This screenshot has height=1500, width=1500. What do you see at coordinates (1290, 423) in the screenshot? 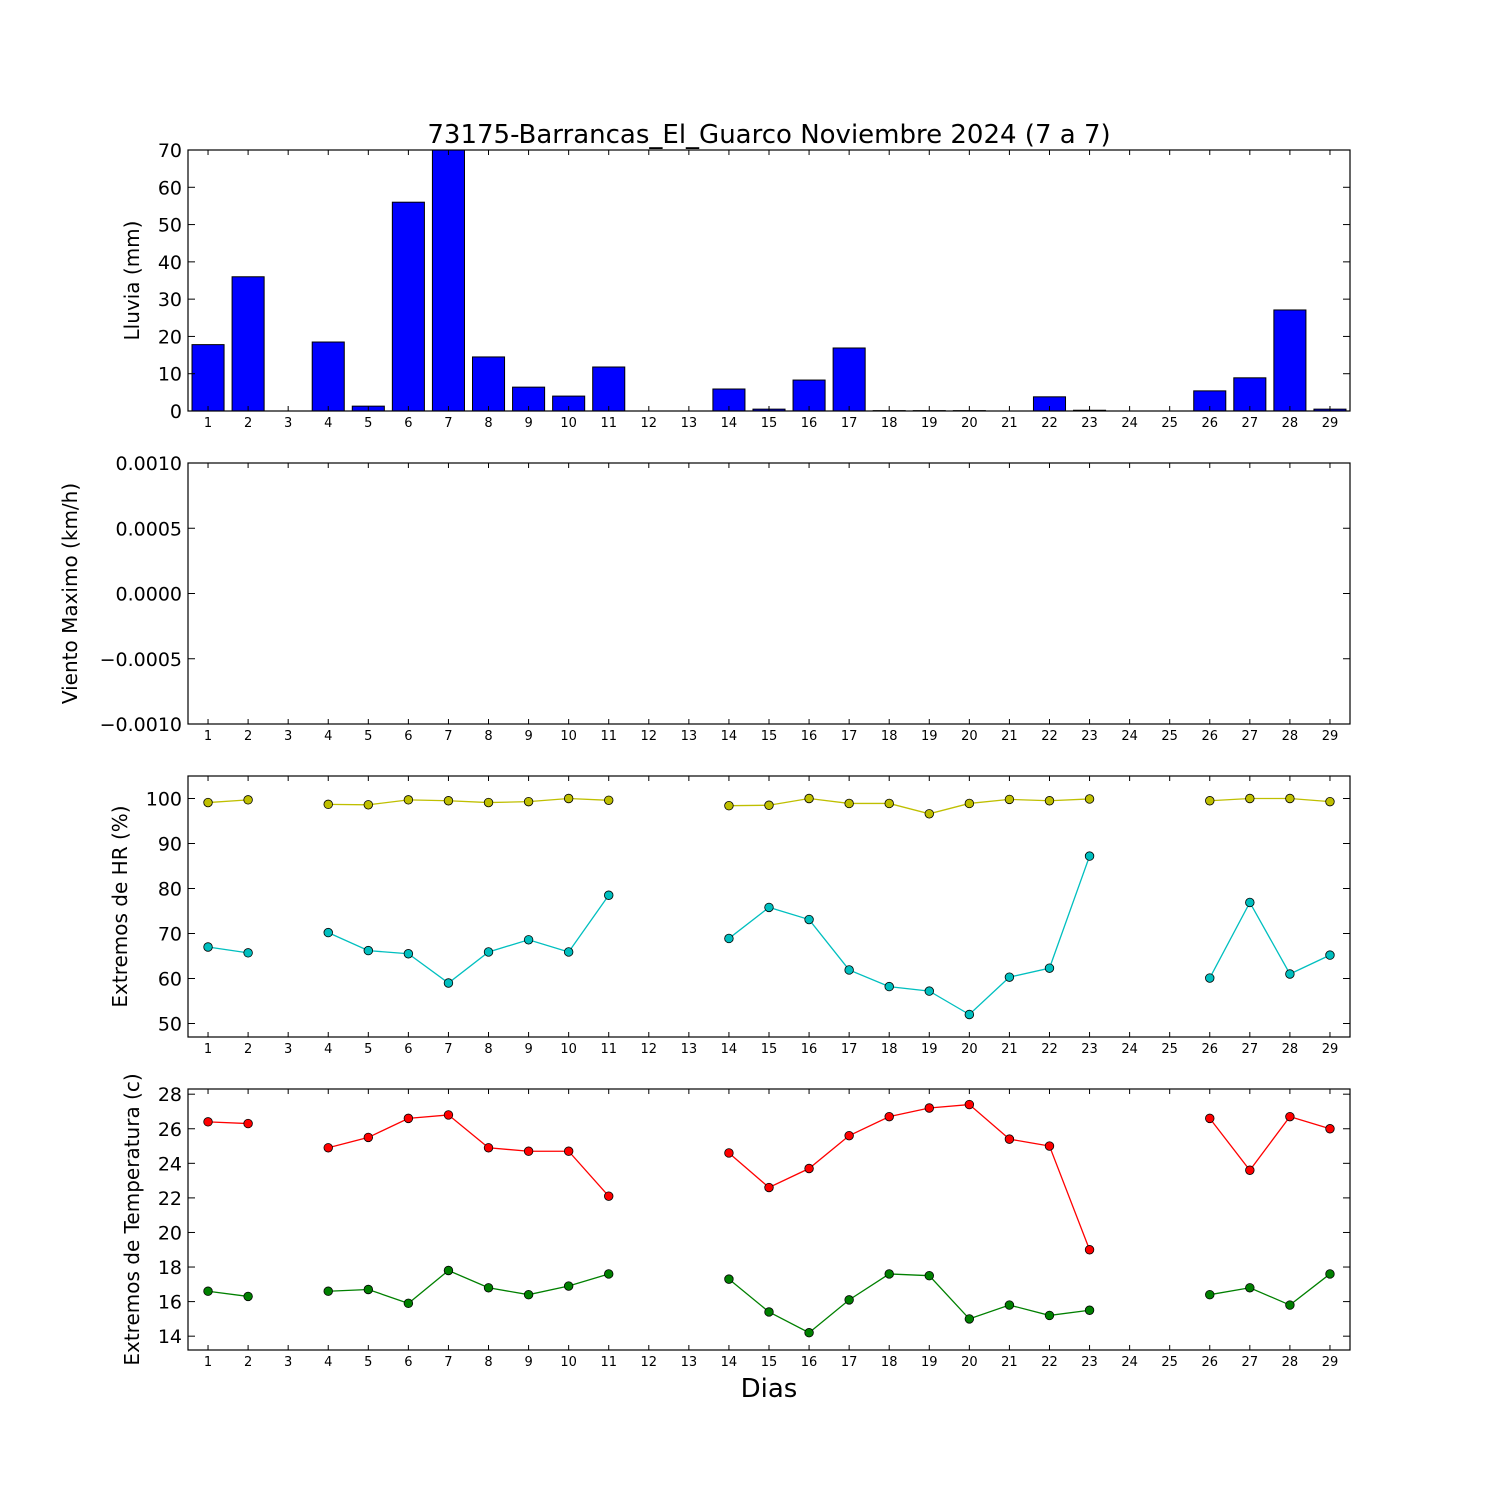
I see `x-tick-label: 28` at bounding box center [1290, 423].